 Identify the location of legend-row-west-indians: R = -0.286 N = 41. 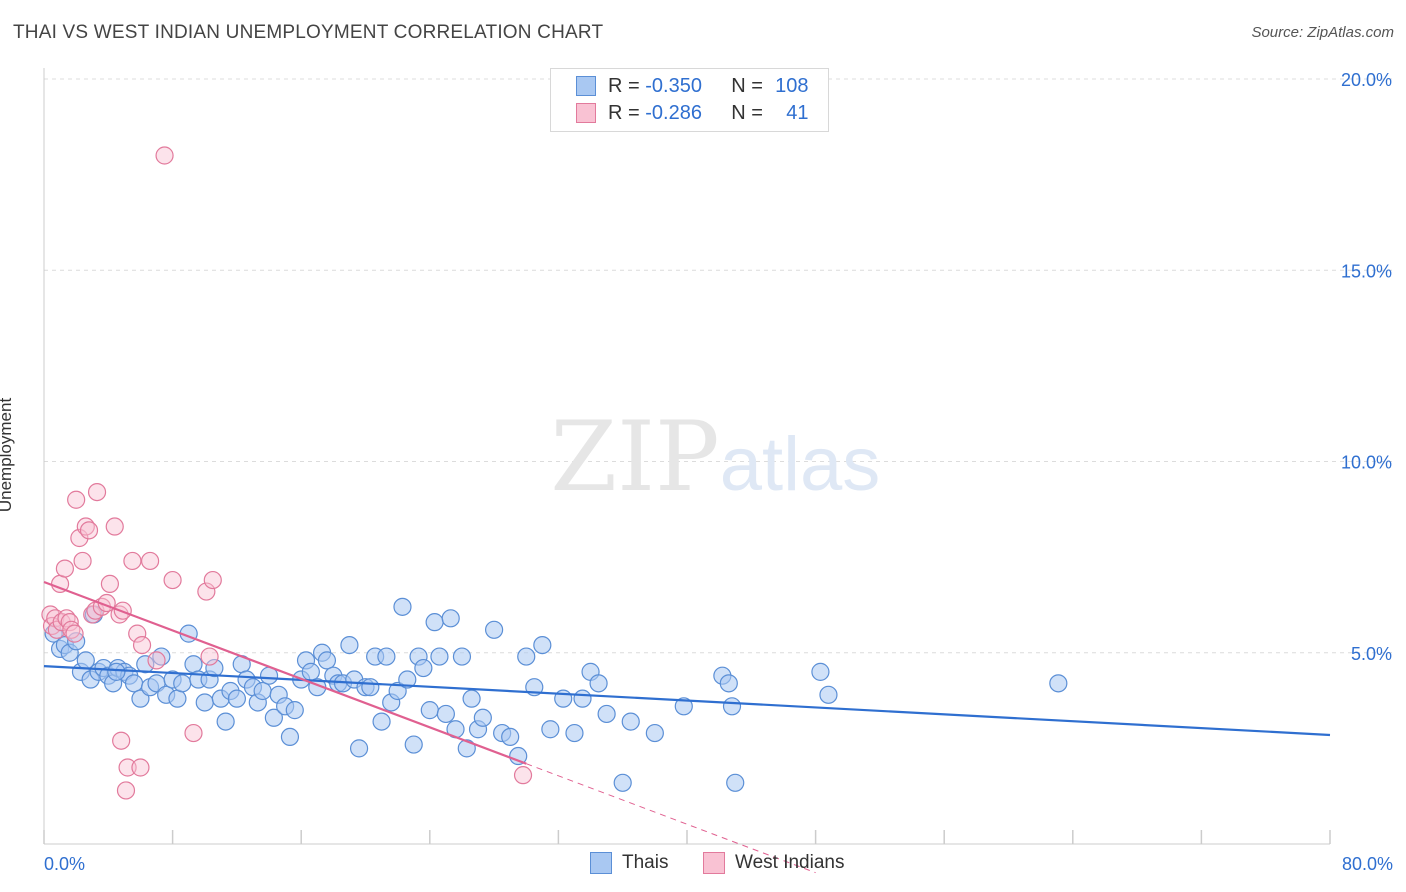
(692, 113).